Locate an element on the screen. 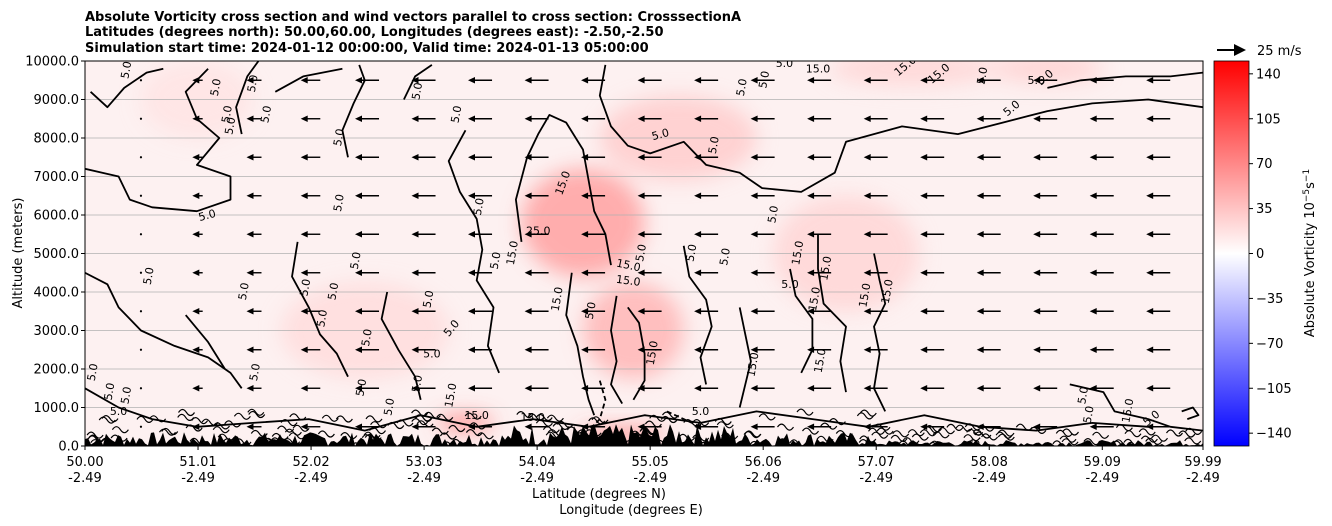 The height and width of the screenshot is (526, 1332). contour-label-46: 15.0 is located at coordinates (532, 417).